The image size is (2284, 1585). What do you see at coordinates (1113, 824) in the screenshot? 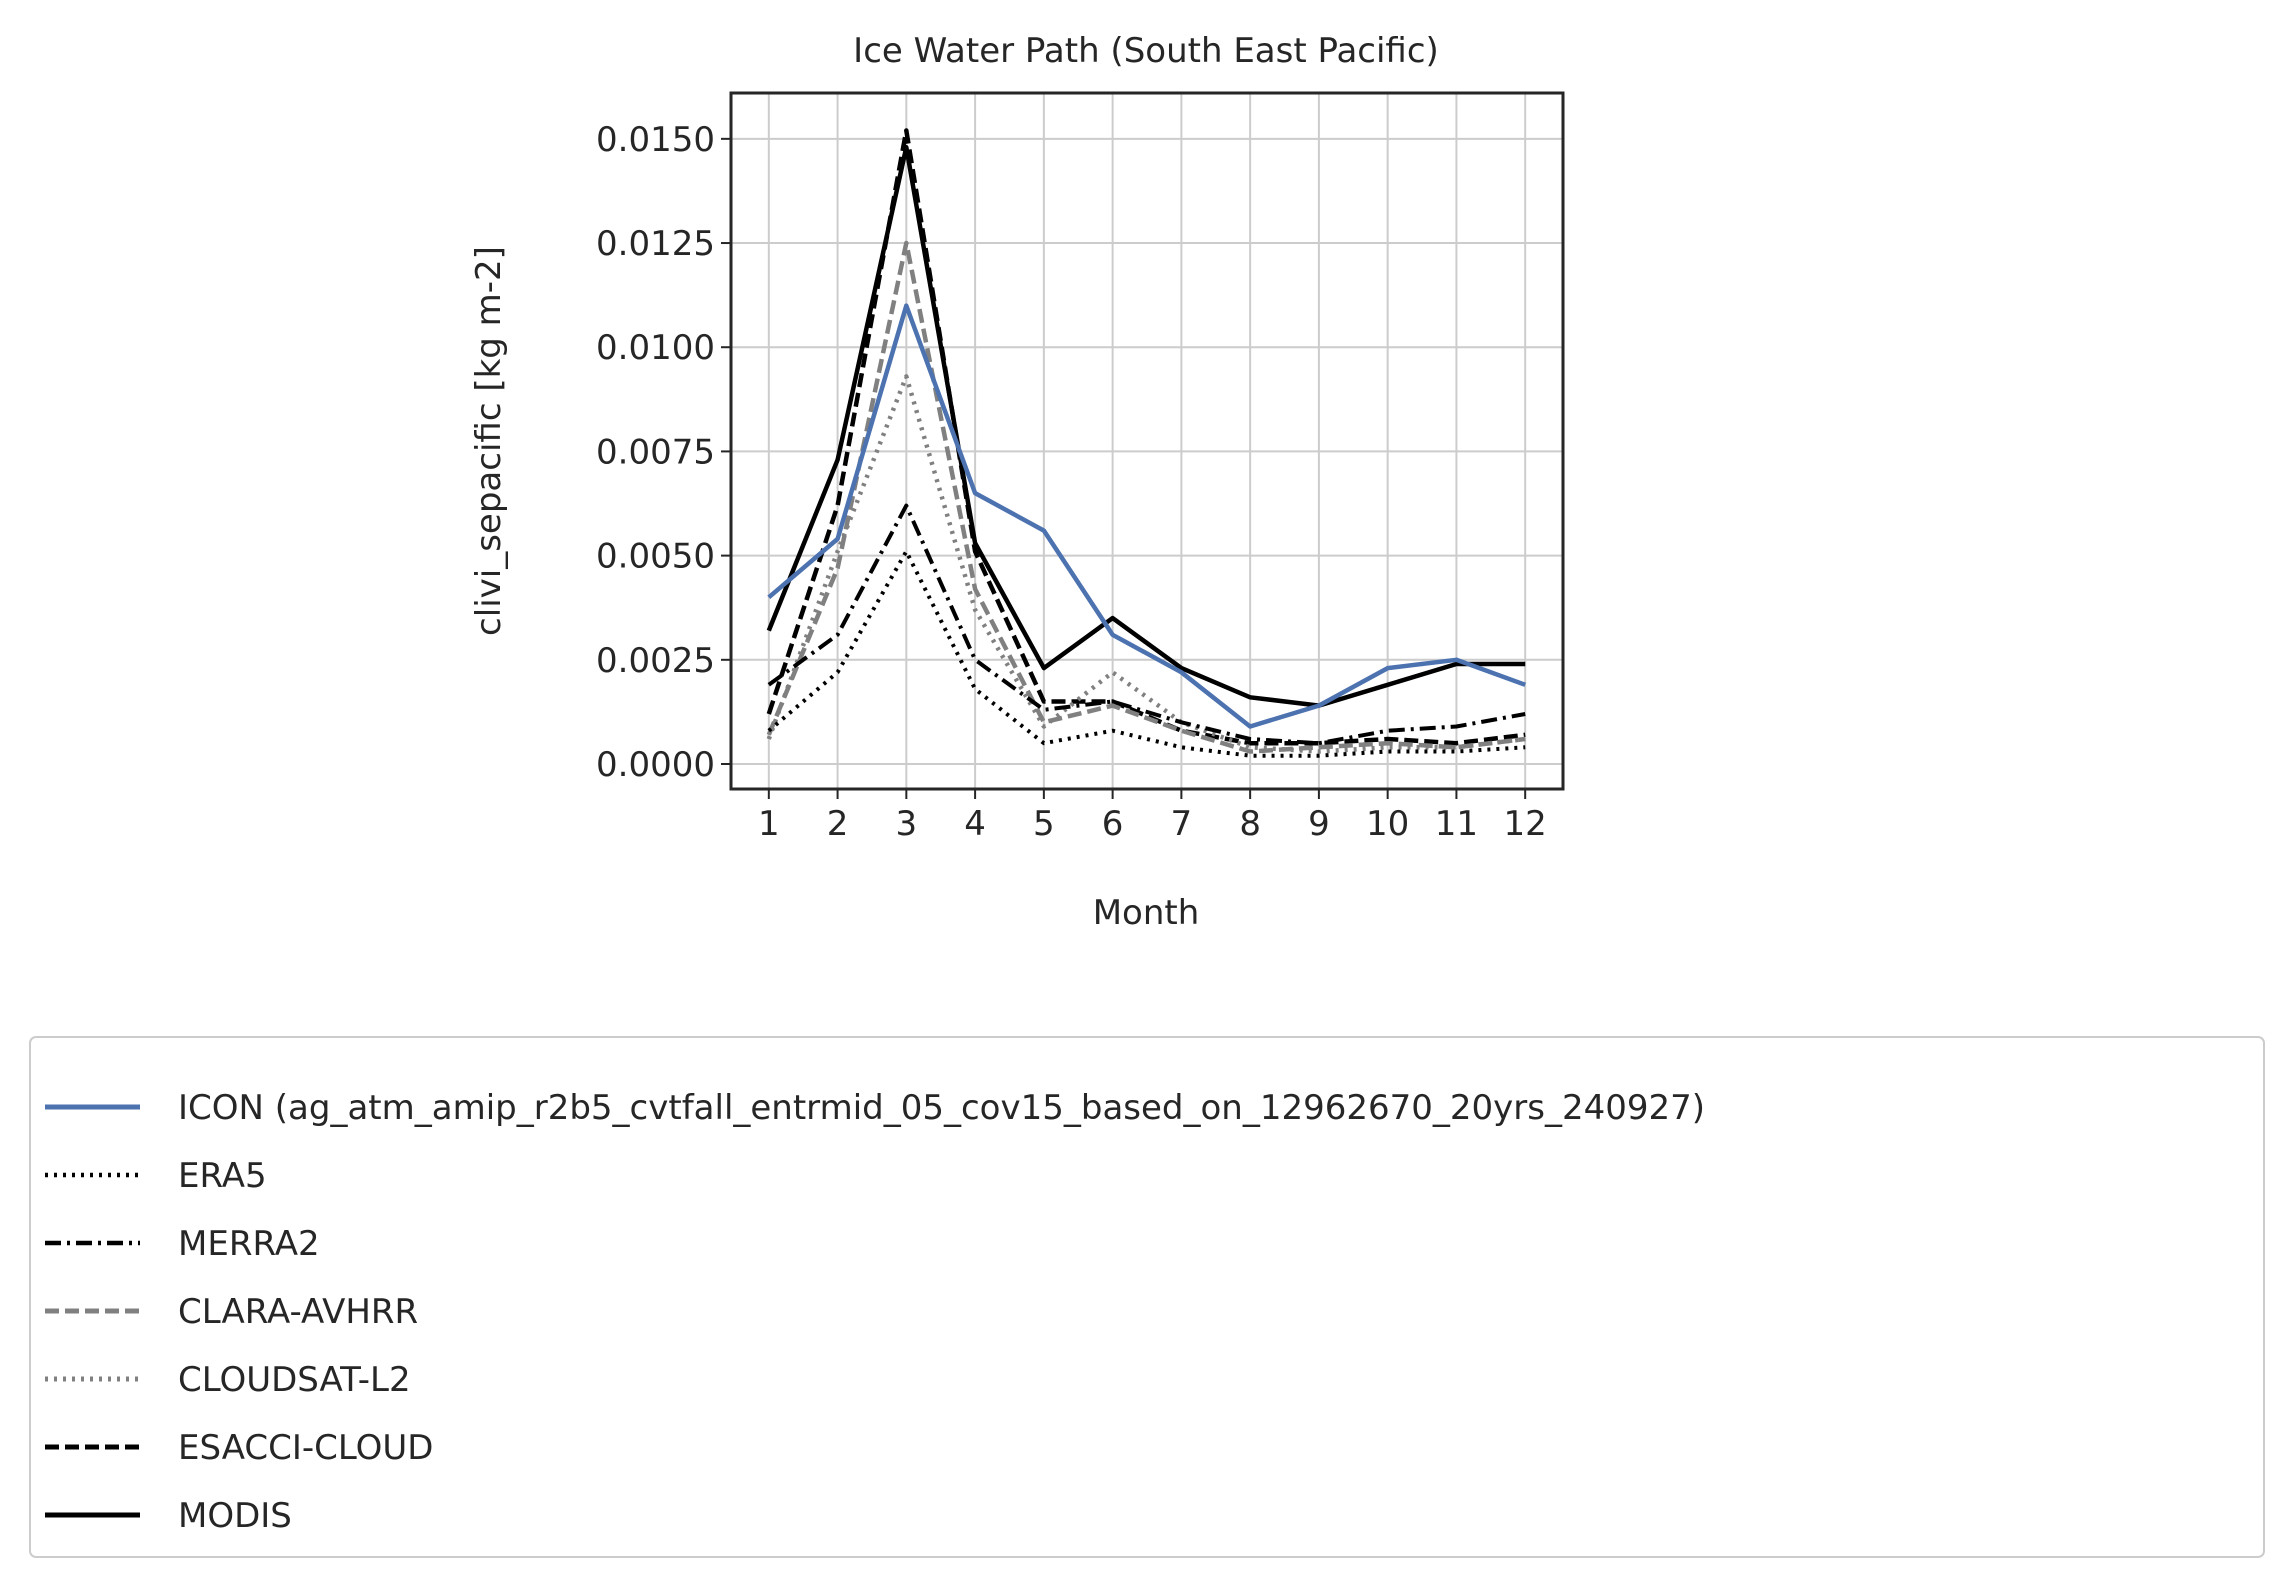
I see `x-tick-label: 6` at bounding box center [1113, 824].